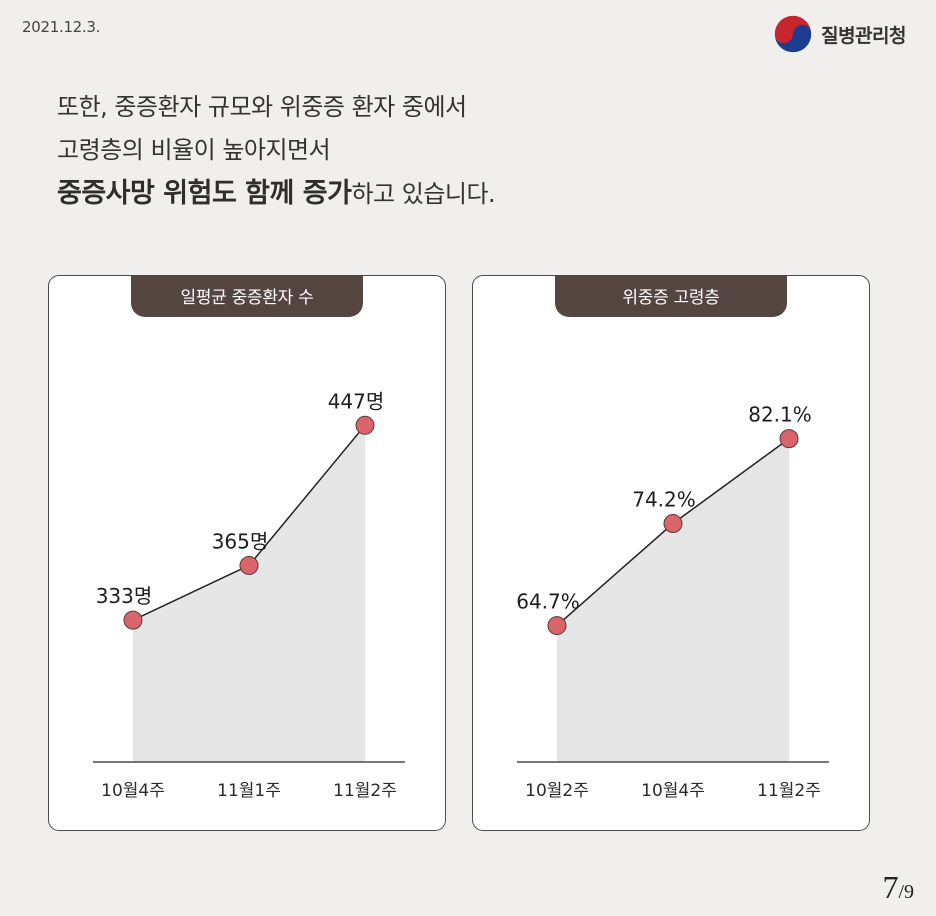 The image size is (936, 916). I want to click on data-label: 447명, so click(356, 401).